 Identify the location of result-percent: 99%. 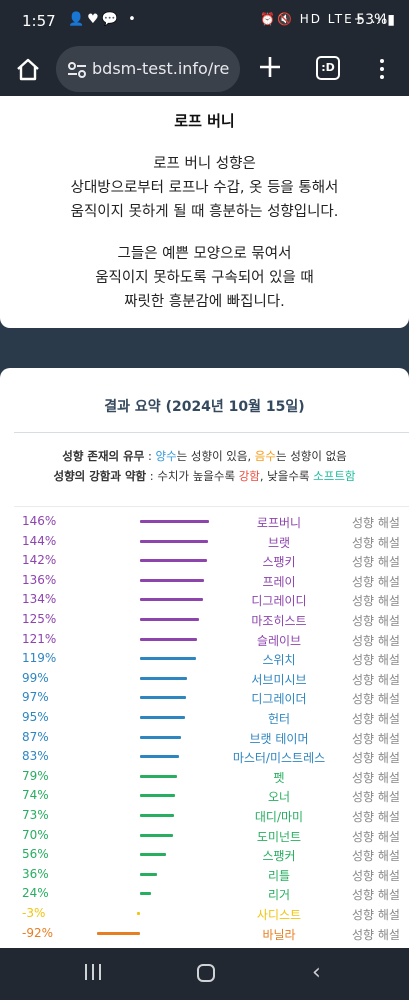
(35, 677).